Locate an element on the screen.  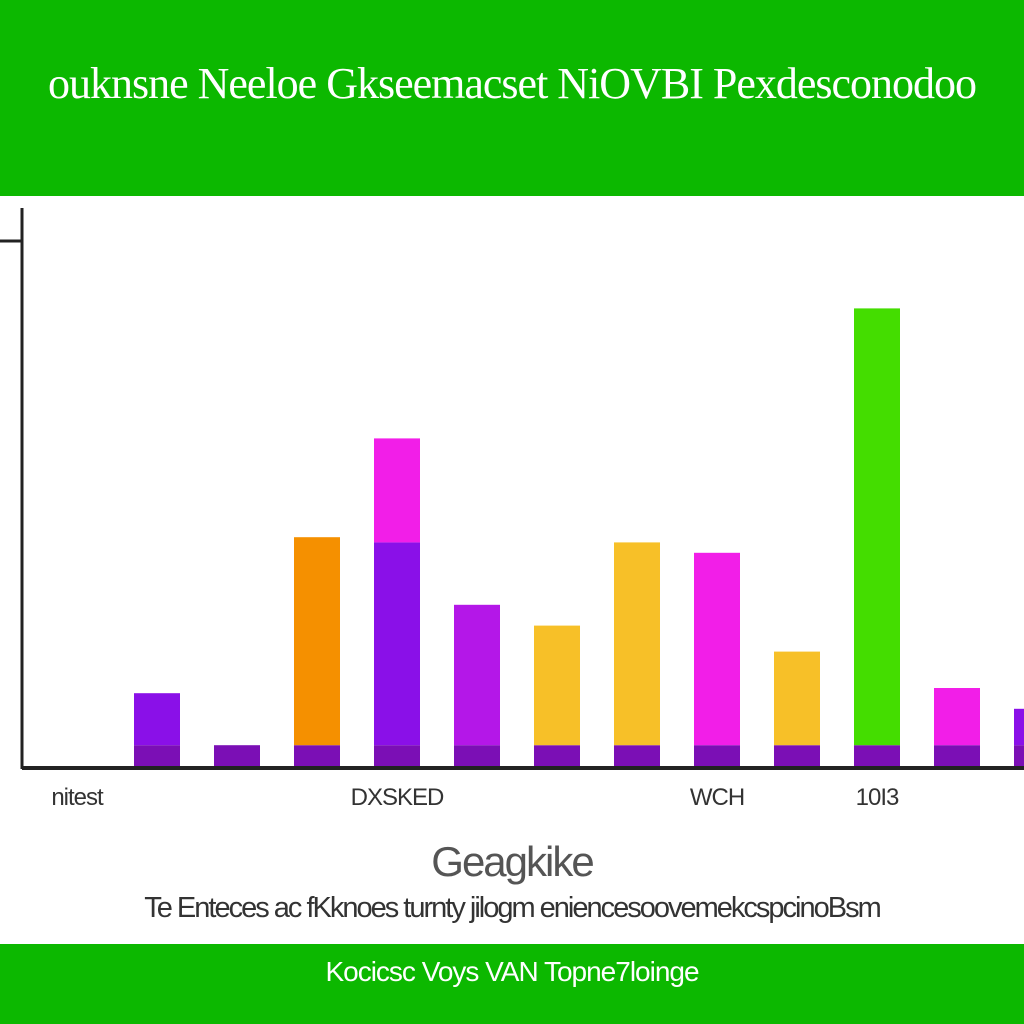
category-label-0: nitest is located at coordinates (77, 797).